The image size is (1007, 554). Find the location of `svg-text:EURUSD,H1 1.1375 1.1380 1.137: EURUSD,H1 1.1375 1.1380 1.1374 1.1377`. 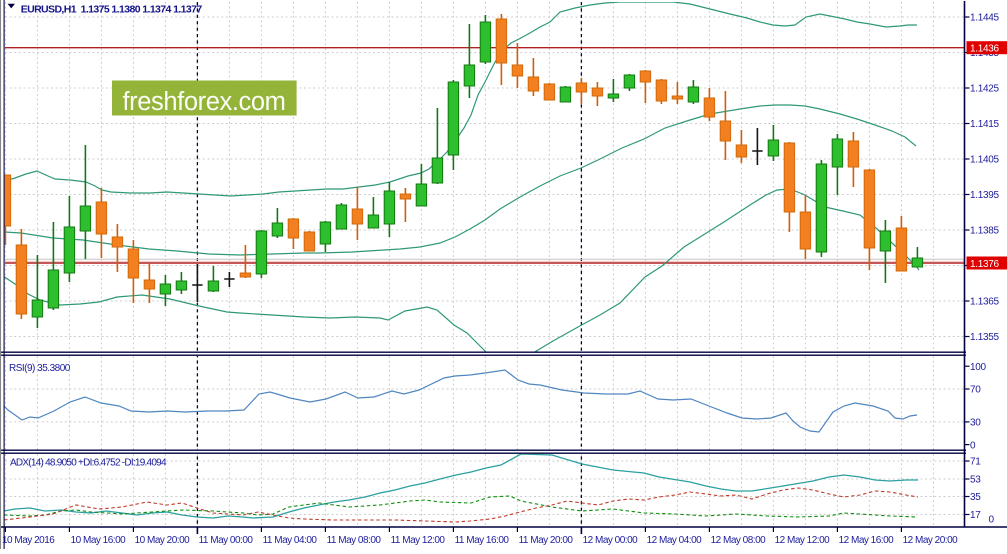

svg-text:EURUSD,H1 1.1375 1.1380 1.137: EURUSD,H1 1.1375 1.1380 1.1374 1.1377 is located at coordinates (112, 9).